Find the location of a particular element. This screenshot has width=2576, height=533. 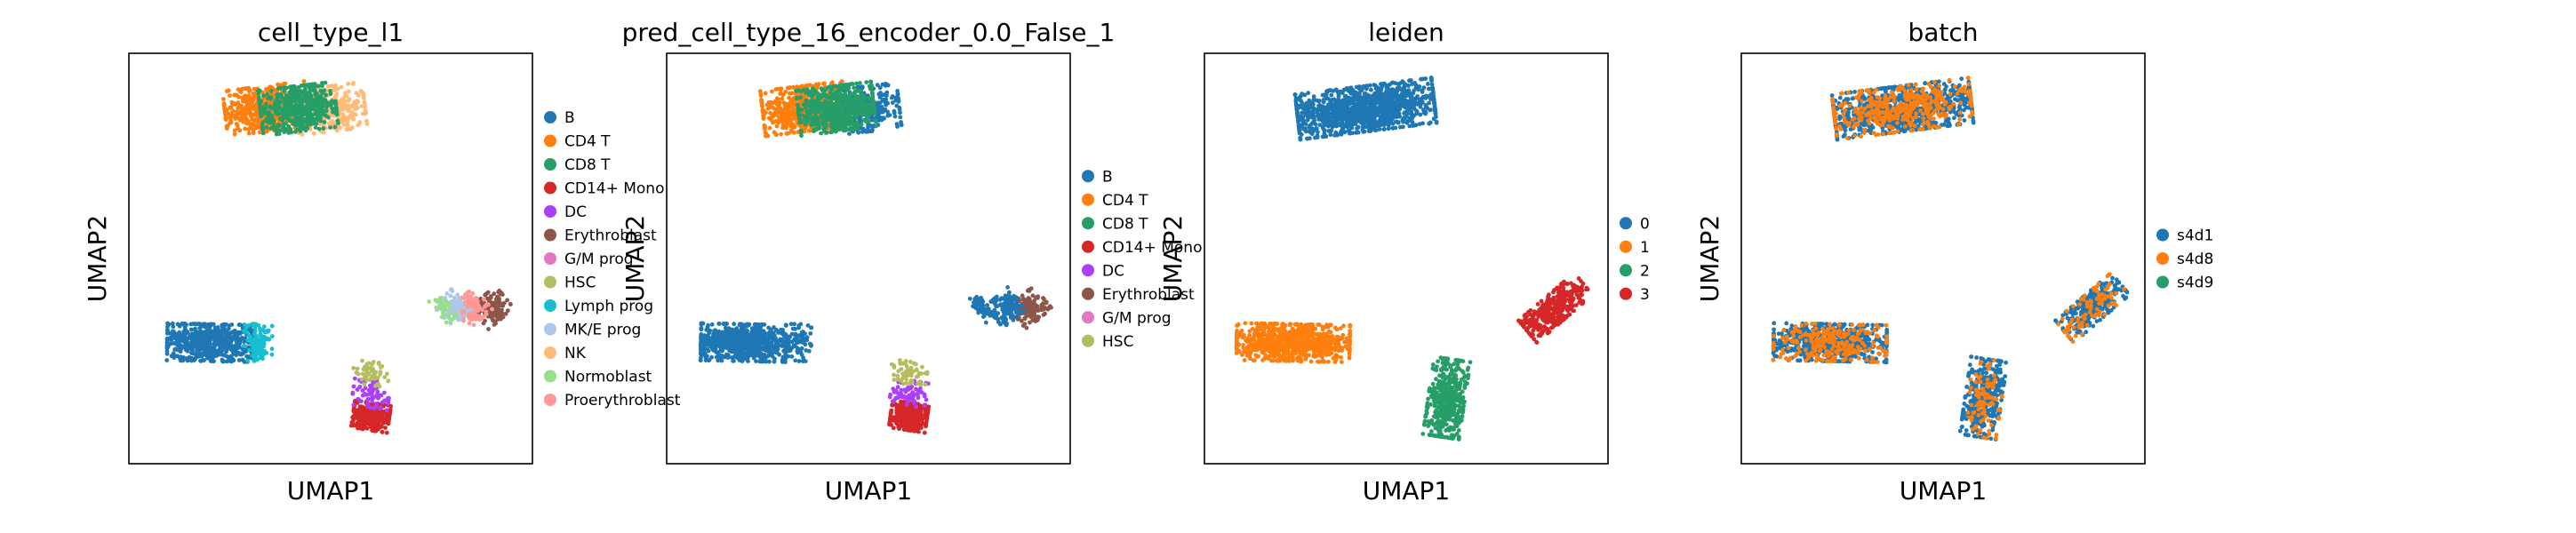

legend-label: CD8 T is located at coordinates (587, 165).